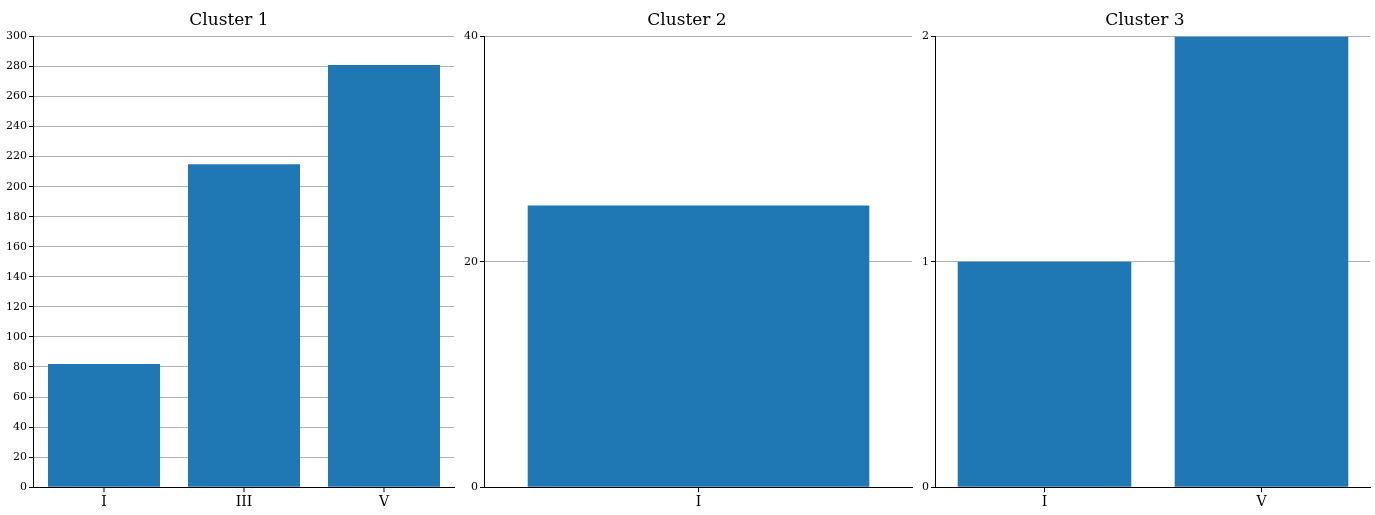 The height and width of the screenshot is (515, 1375). I want to click on y-tick-label: 2, so click(925, 36).